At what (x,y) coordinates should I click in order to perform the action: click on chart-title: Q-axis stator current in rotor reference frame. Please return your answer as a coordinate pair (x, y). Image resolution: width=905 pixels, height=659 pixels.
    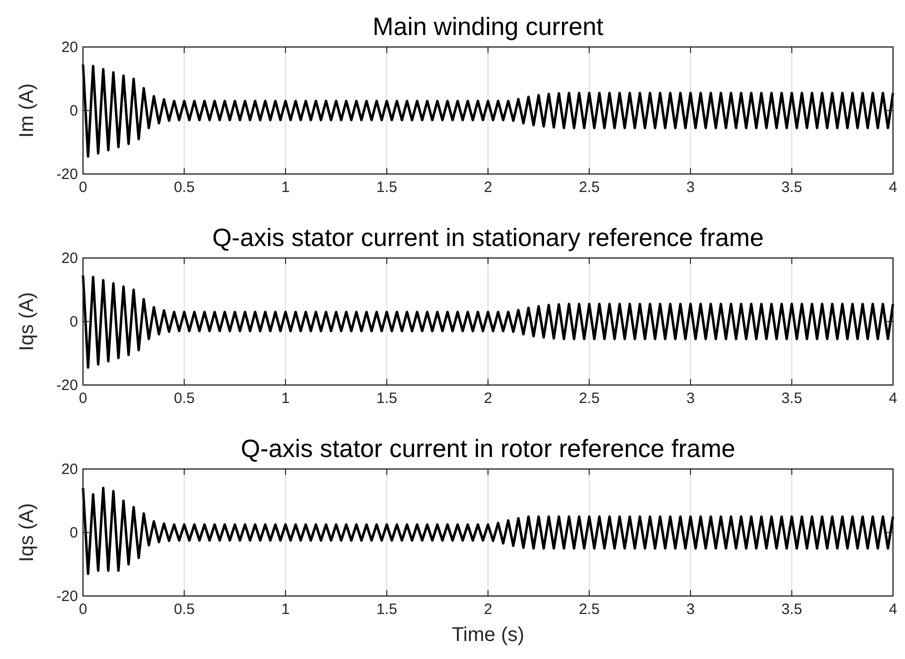
    Looking at the image, I should click on (488, 449).